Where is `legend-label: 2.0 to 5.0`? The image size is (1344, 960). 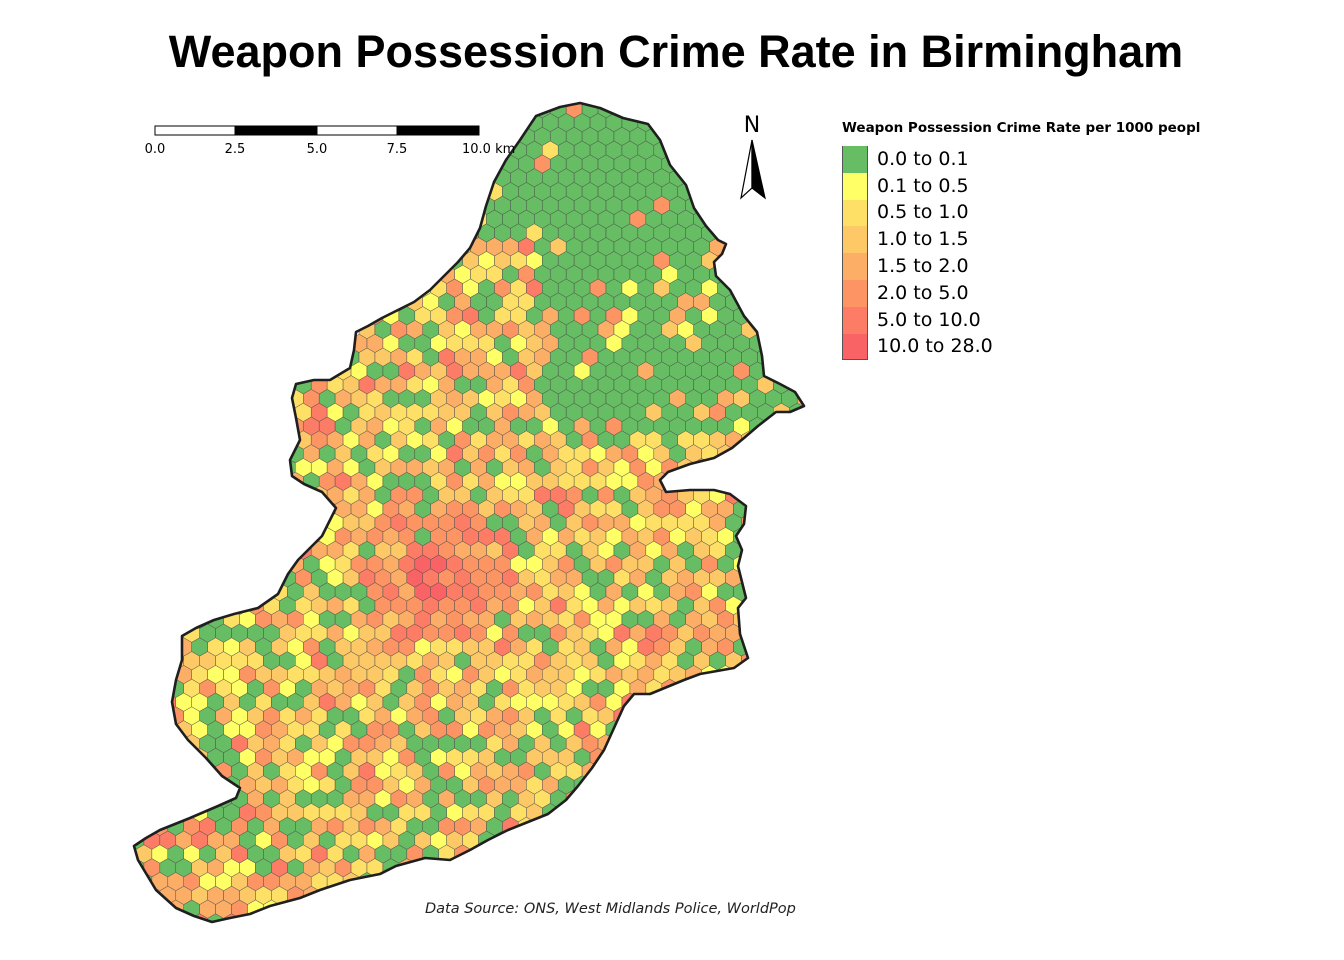 legend-label: 2.0 to 5.0 is located at coordinates (923, 292).